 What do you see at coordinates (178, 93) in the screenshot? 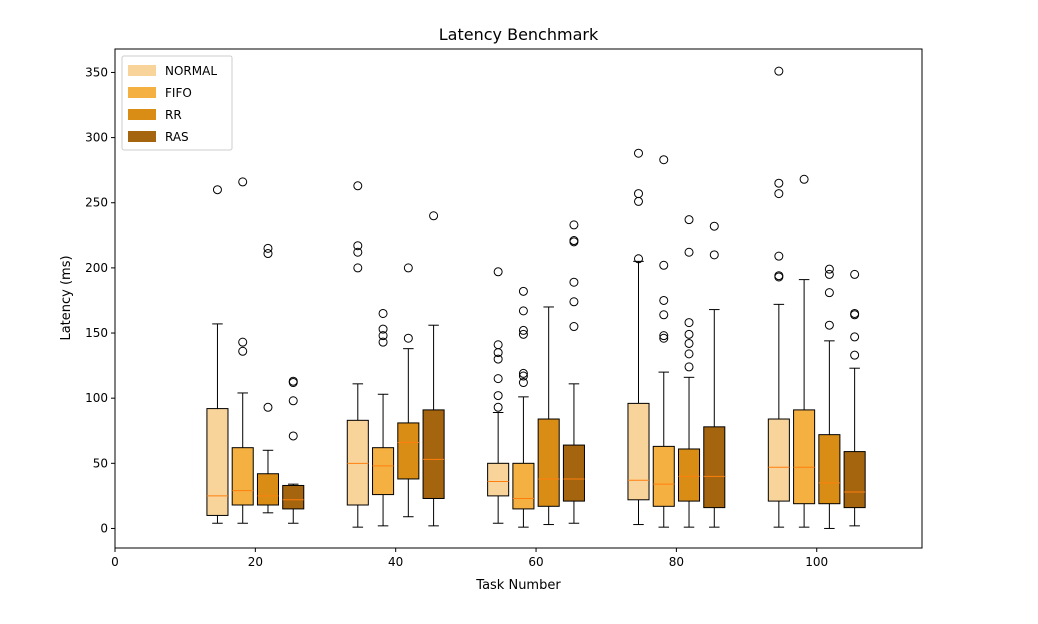
I see `legend-label-fifo: FIFO` at bounding box center [178, 93].